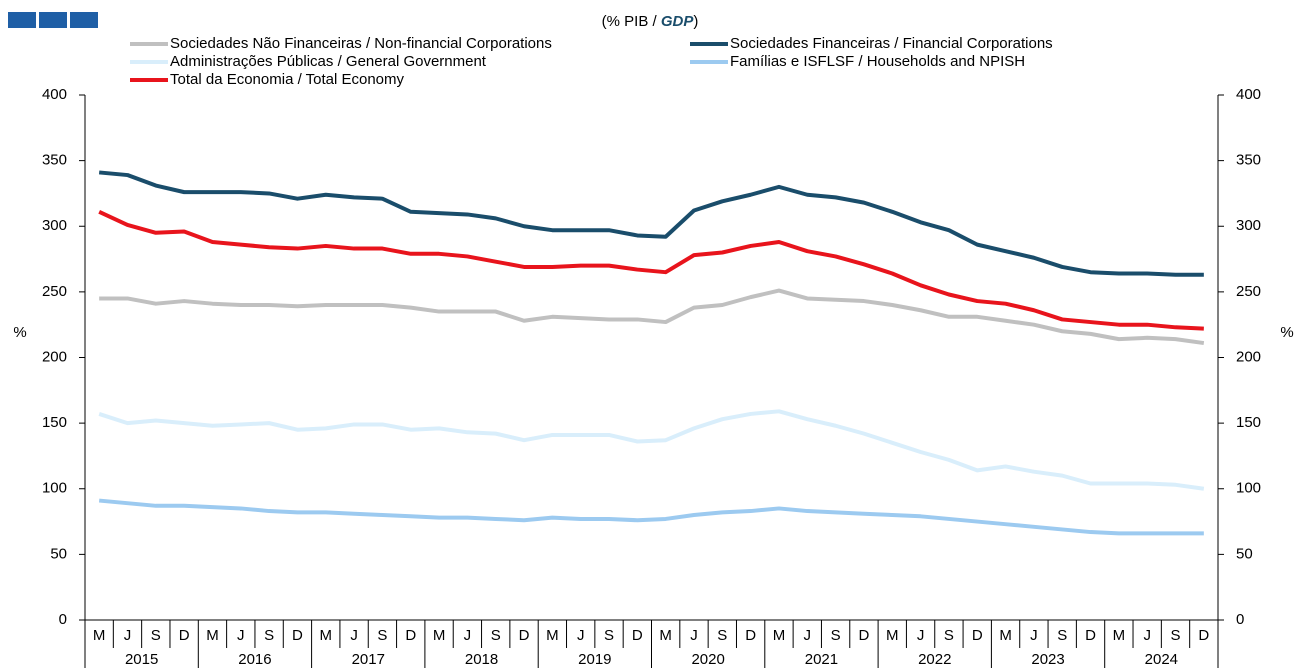 The width and height of the screenshot is (1297, 668). Describe the element at coordinates (254, 659) in the screenshot. I see `year-label: 2016` at that location.